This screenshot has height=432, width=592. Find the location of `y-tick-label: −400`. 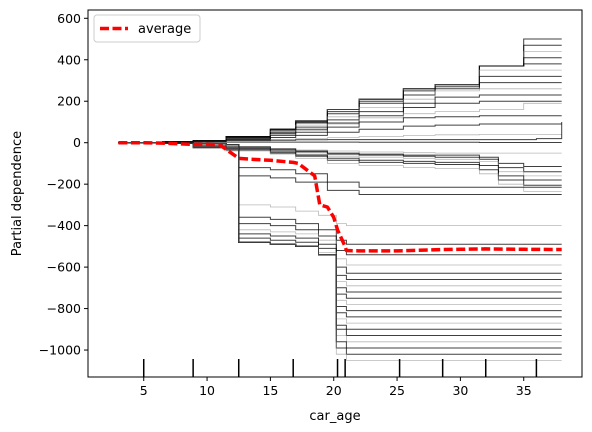

y-tick-label: −400 is located at coordinates (64, 225).